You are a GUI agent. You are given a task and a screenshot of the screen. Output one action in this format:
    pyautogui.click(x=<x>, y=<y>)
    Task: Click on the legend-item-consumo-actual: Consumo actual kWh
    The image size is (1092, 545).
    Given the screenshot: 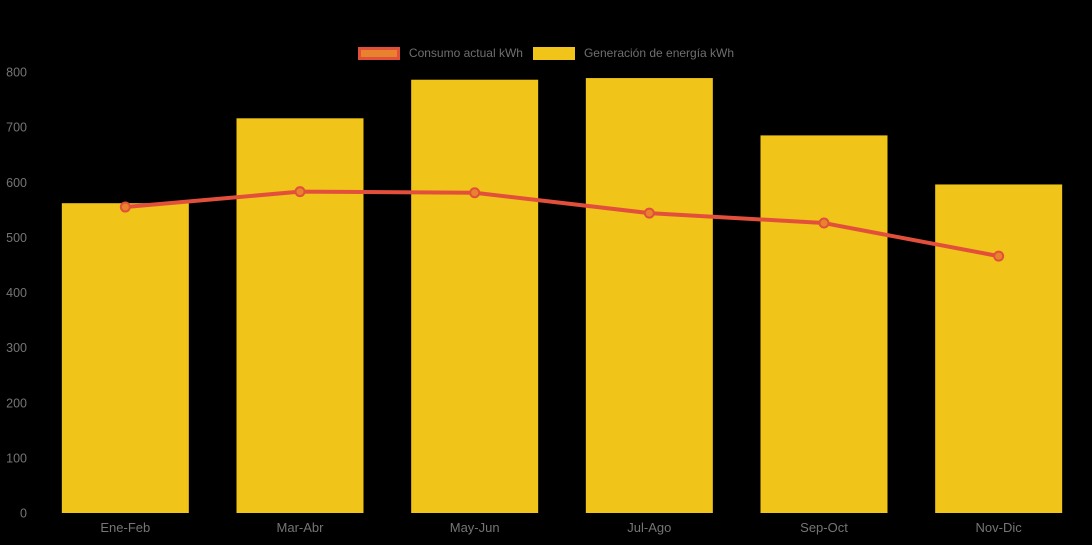 What is the action you would take?
    pyautogui.click(x=440, y=53)
    